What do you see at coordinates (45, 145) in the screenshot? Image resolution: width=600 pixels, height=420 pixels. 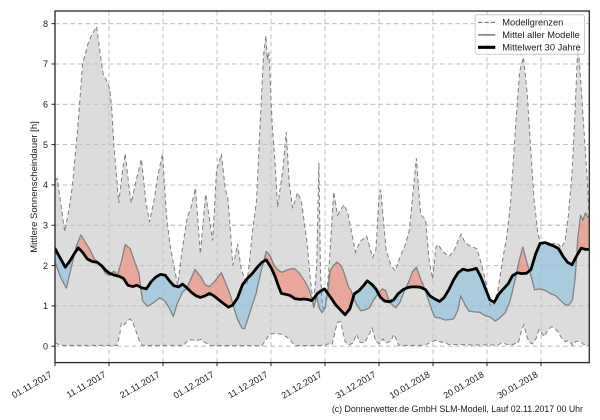 I see `svg-text: 5` at bounding box center [45, 145].